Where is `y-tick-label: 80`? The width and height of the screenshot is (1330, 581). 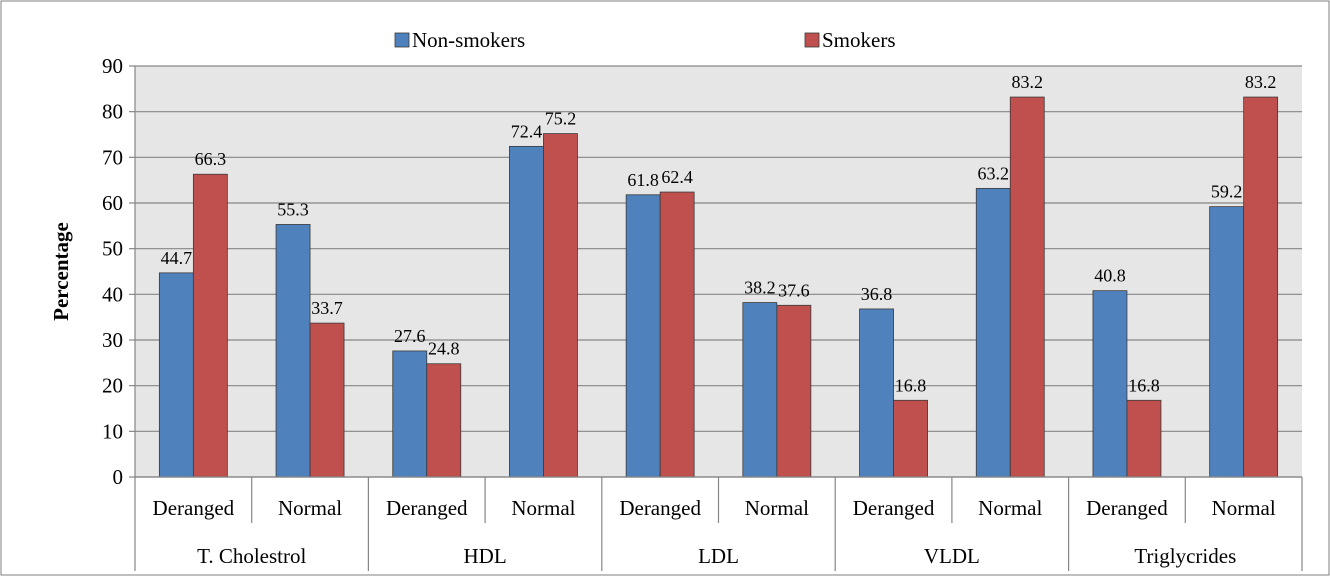 y-tick-label: 80 is located at coordinates (112, 112).